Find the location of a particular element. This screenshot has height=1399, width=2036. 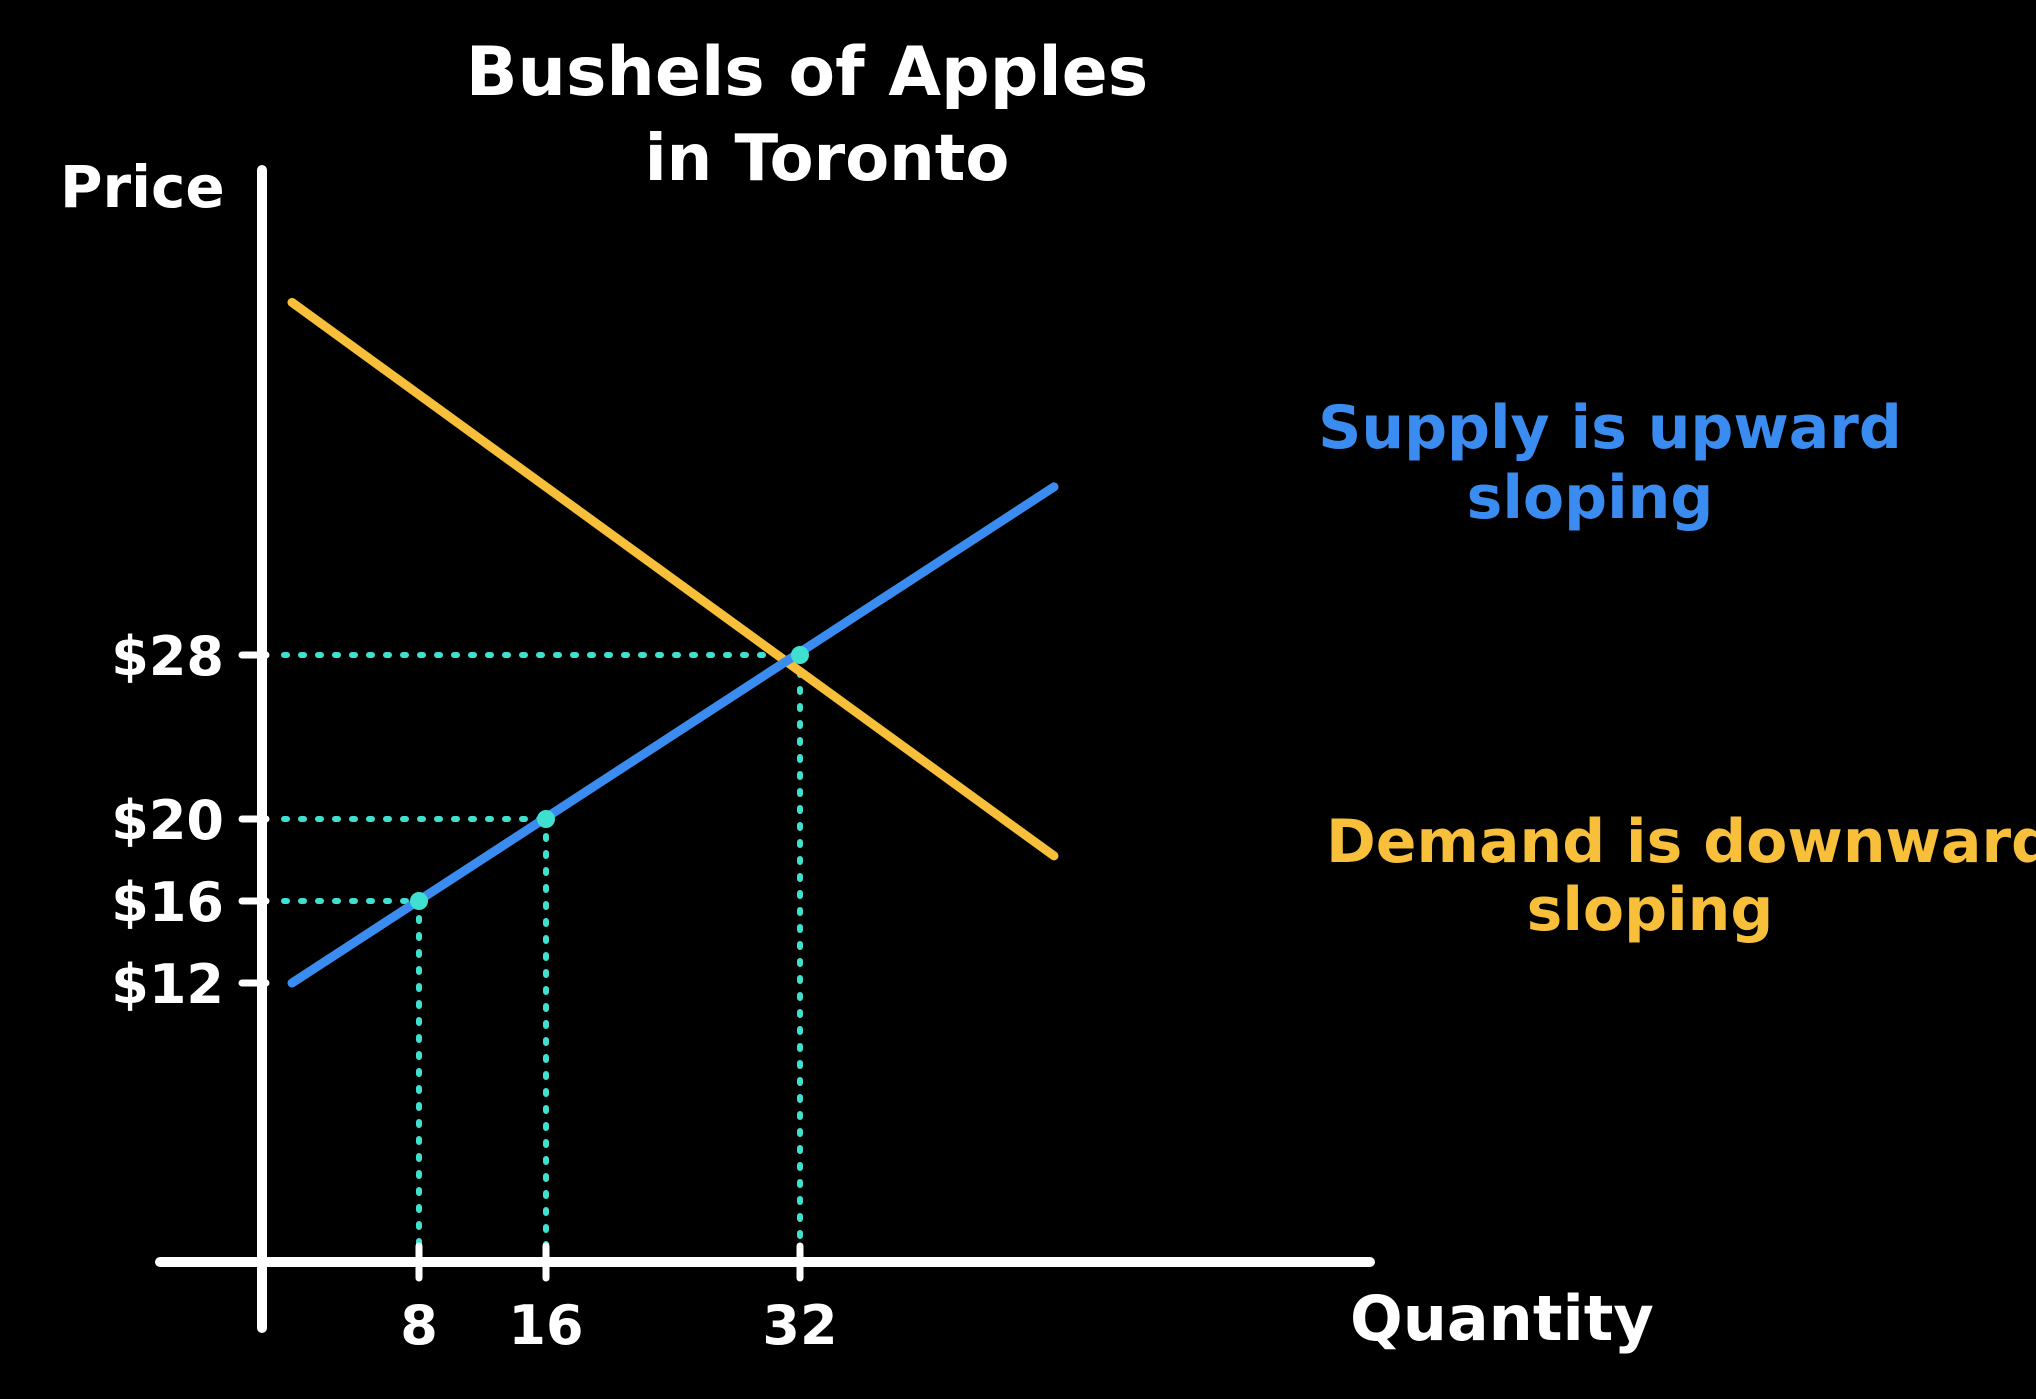

supply-annotation-line-1: Supply is upward is located at coordinates (1610, 428).